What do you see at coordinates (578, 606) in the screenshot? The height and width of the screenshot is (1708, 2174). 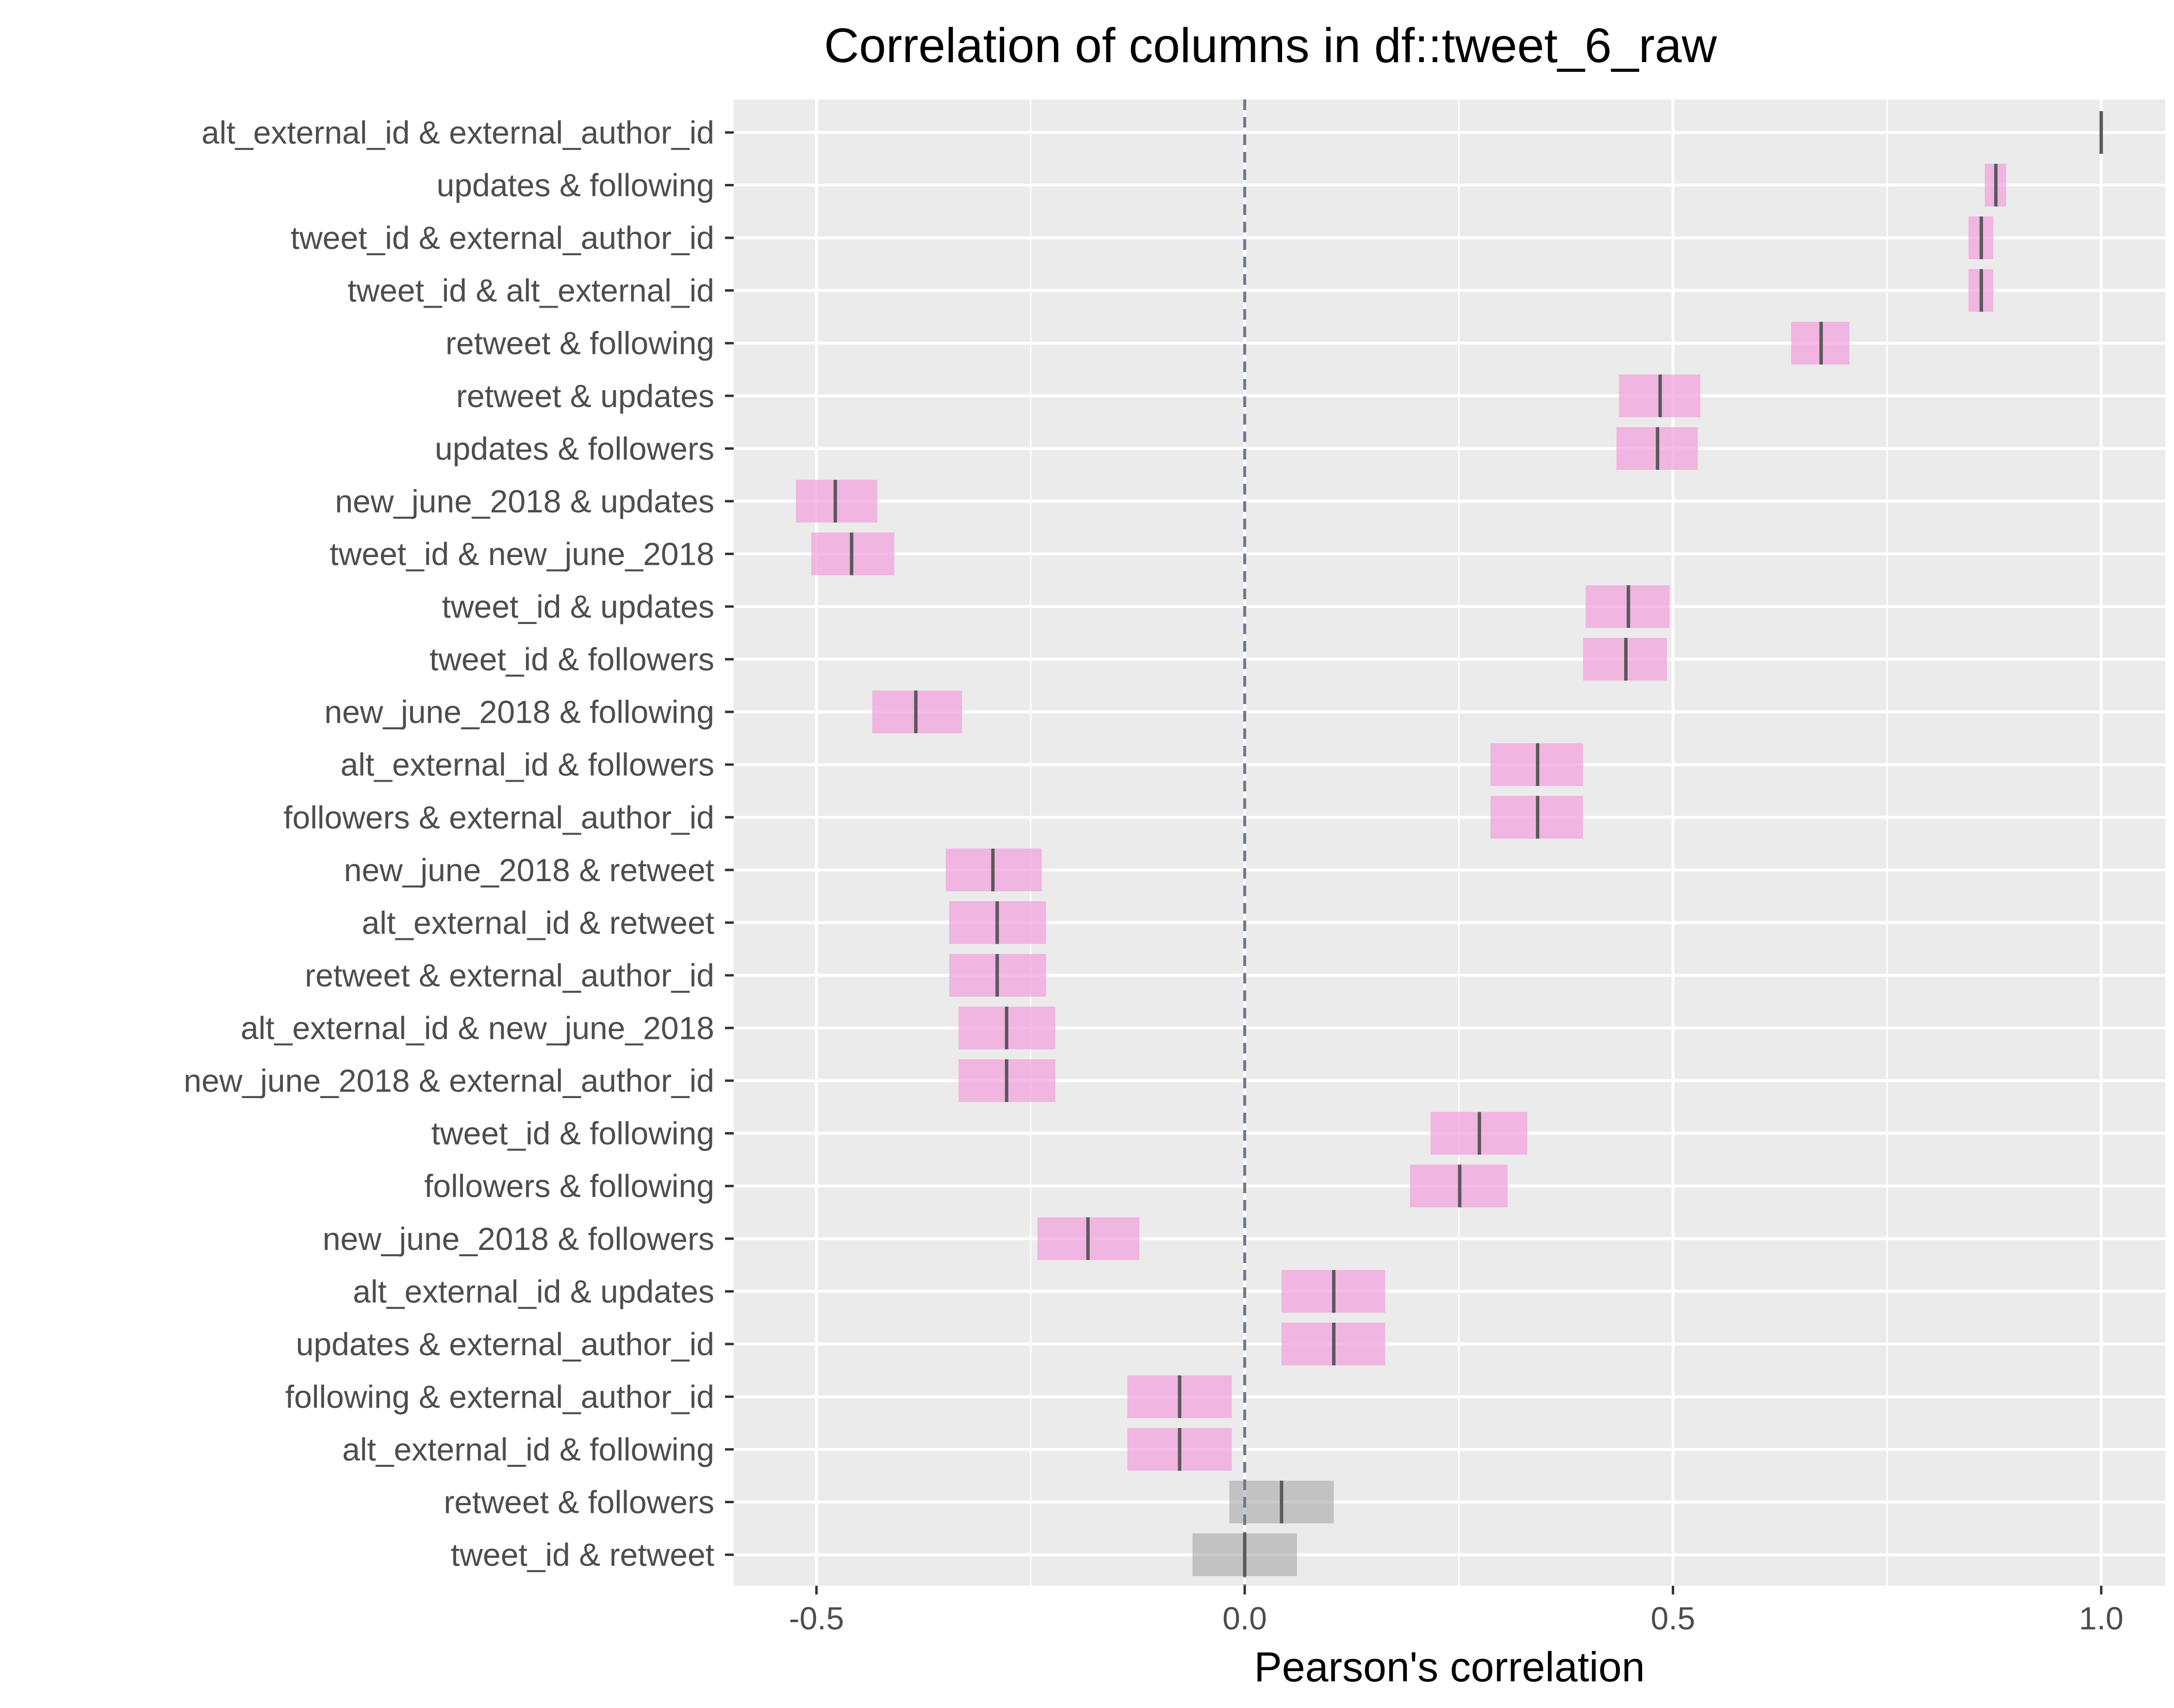 I see `row-label: tweet_id & updates` at bounding box center [578, 606].